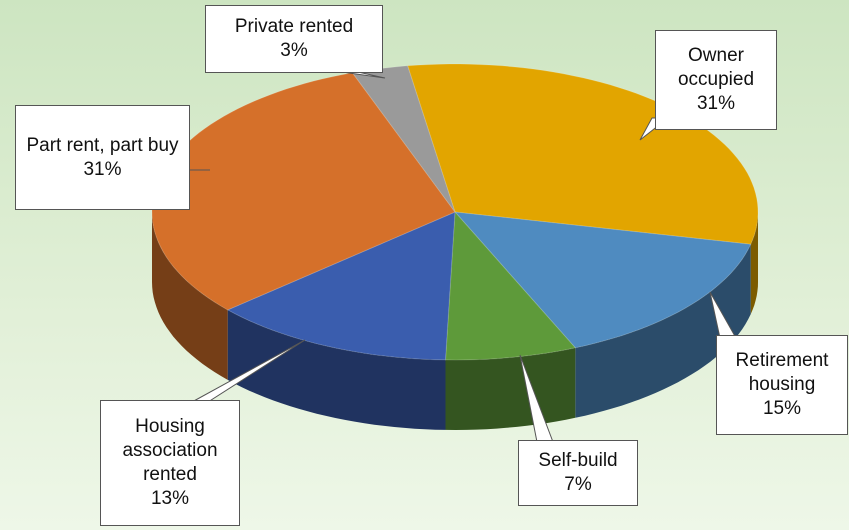 This screenshot has width=849, height=530. What do you see at coordinates (782, 372) in the screenshot?
I see `label-name: Retirement housing` at bounding box center [782, 372].